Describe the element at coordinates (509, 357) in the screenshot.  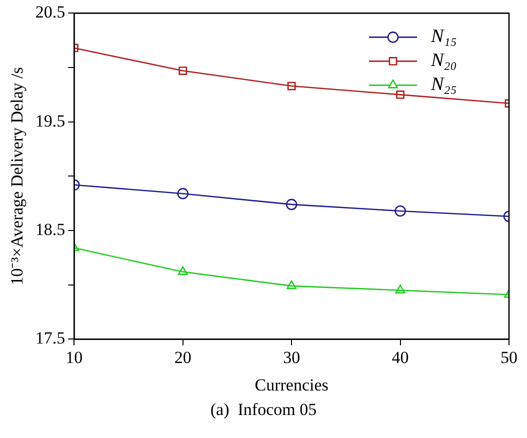
I see `x-tick-label: 50` at that location.